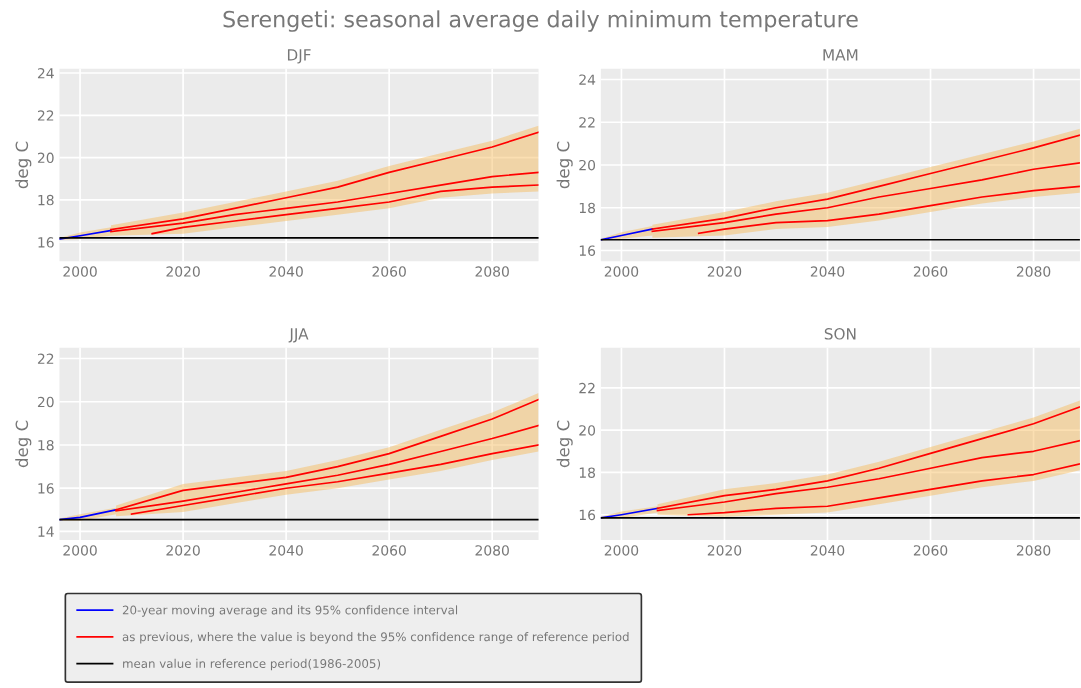  I want to click on text: Serengeti: seasonal average daily minimum temperature, so click(540, 21).